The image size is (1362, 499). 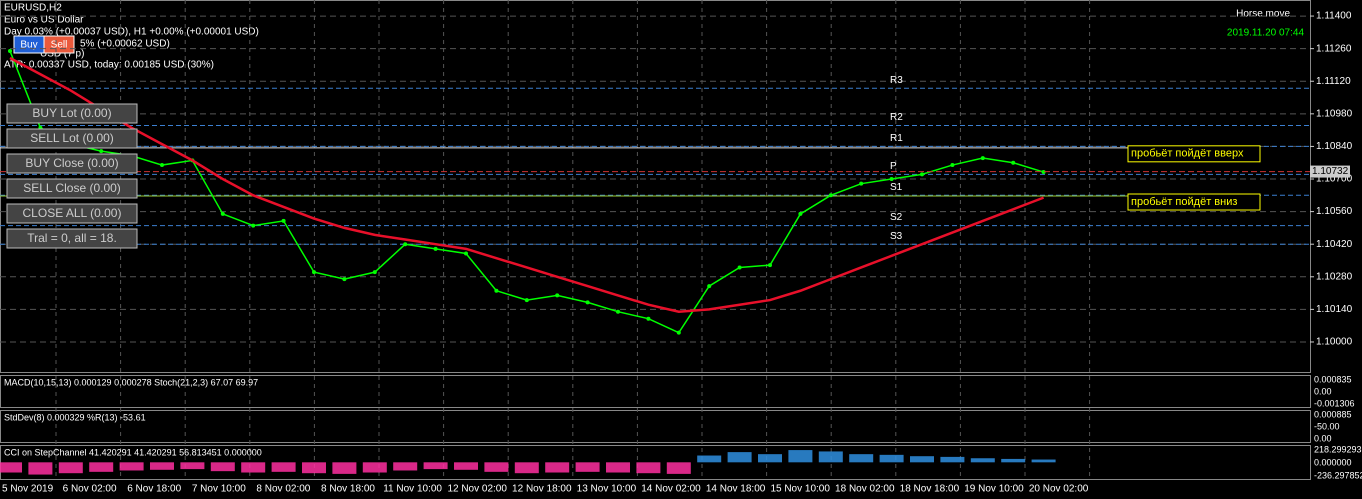 What do you see at coordinates (865, 489) in the screenshot?
I see `time-label: 18 Nov 02:00` at bounding box center [865, 489].